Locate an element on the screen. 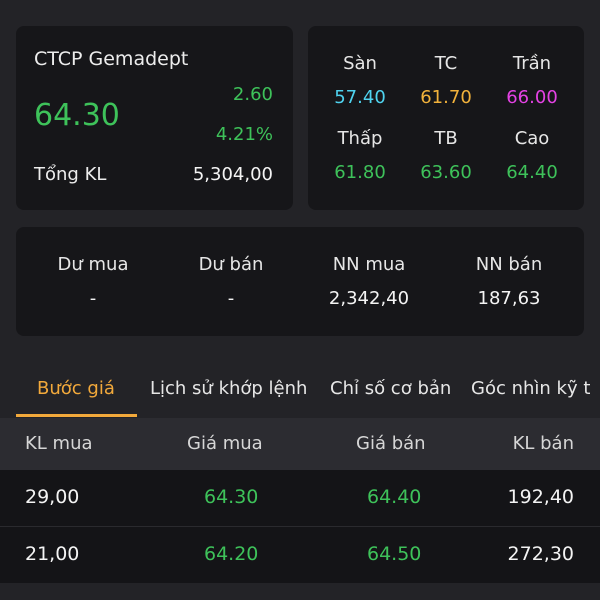 Image resolution: width=600 pixels, height=600 pixels. tab-technical-view: Góc nhìn kỹ t is located at coordinates (531, 388).